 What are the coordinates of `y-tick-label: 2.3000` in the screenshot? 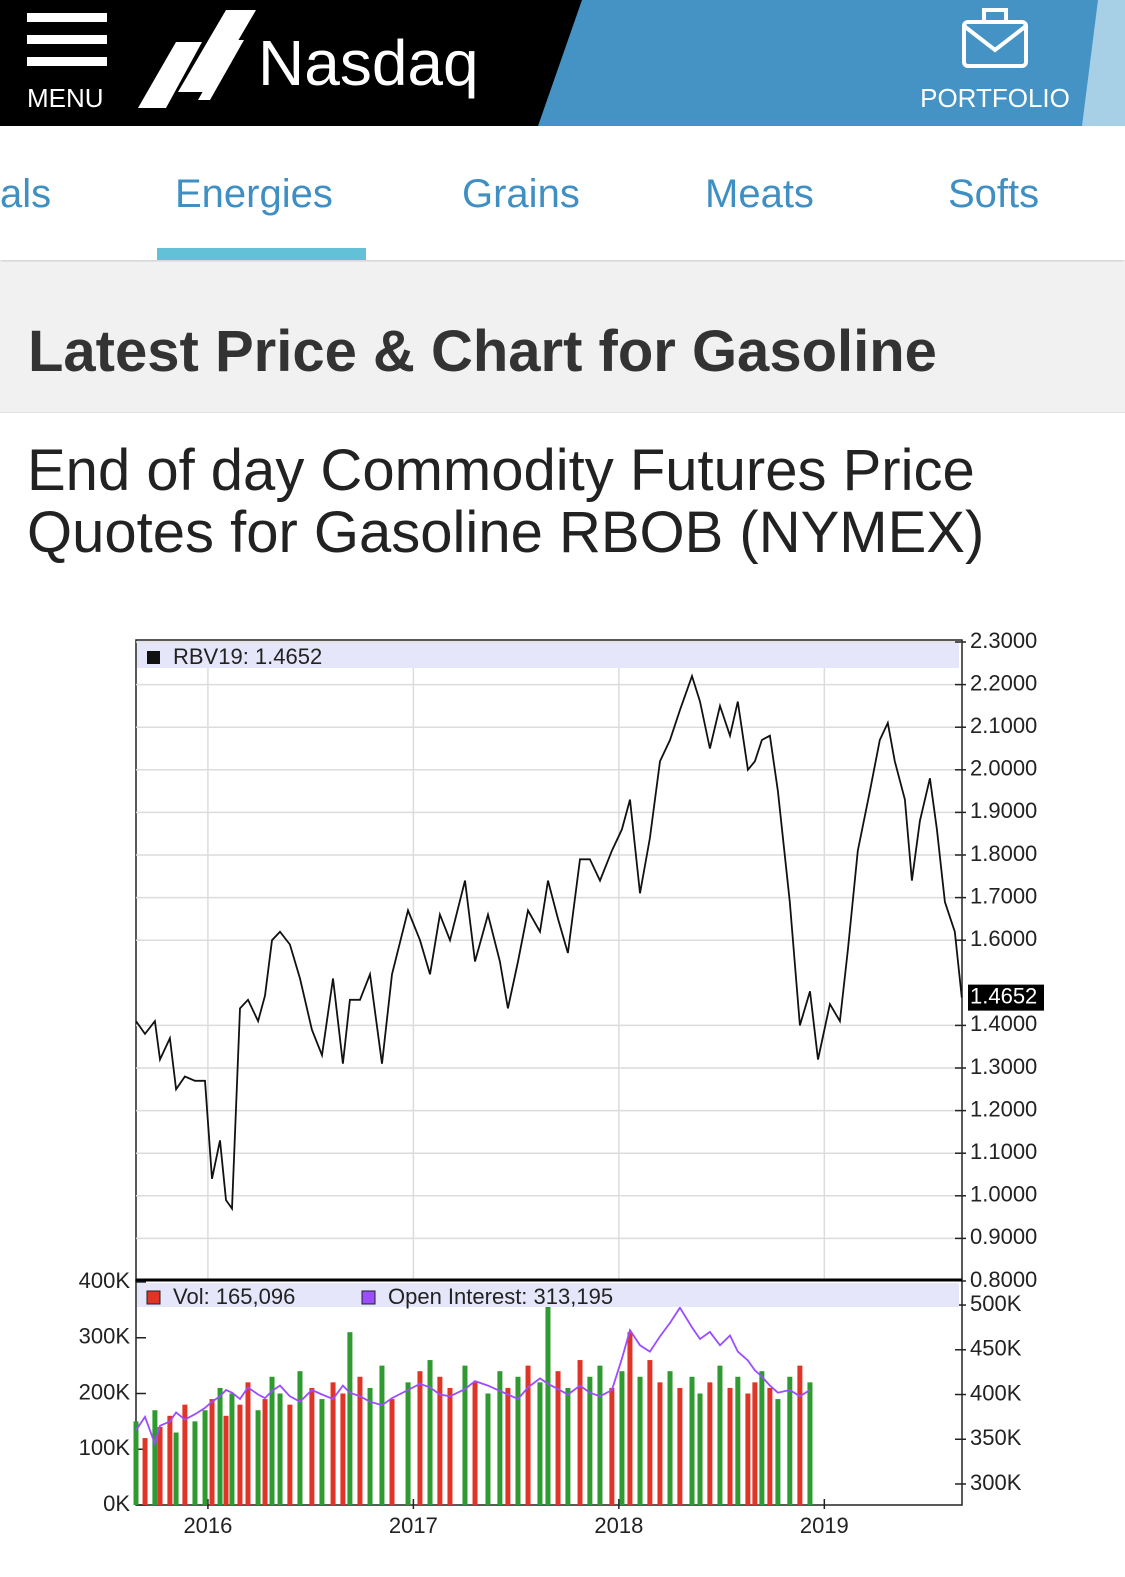 It's located at (1003, 640).